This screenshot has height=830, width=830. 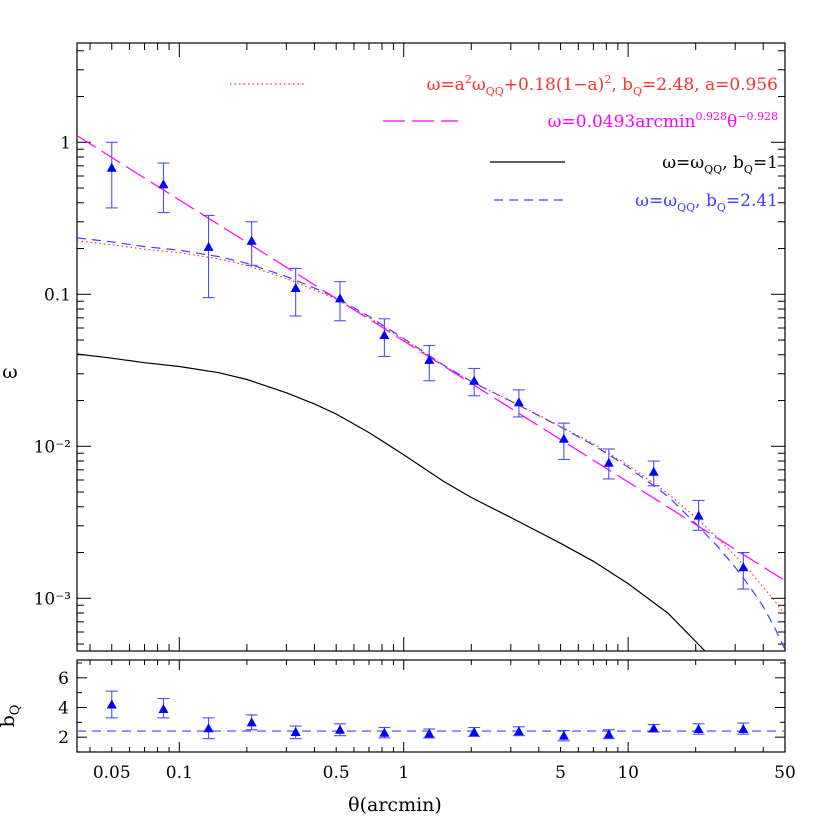 I want to click on legend-label: ω=ωQQ, bQ=2.41, so click(x=706, y=202).